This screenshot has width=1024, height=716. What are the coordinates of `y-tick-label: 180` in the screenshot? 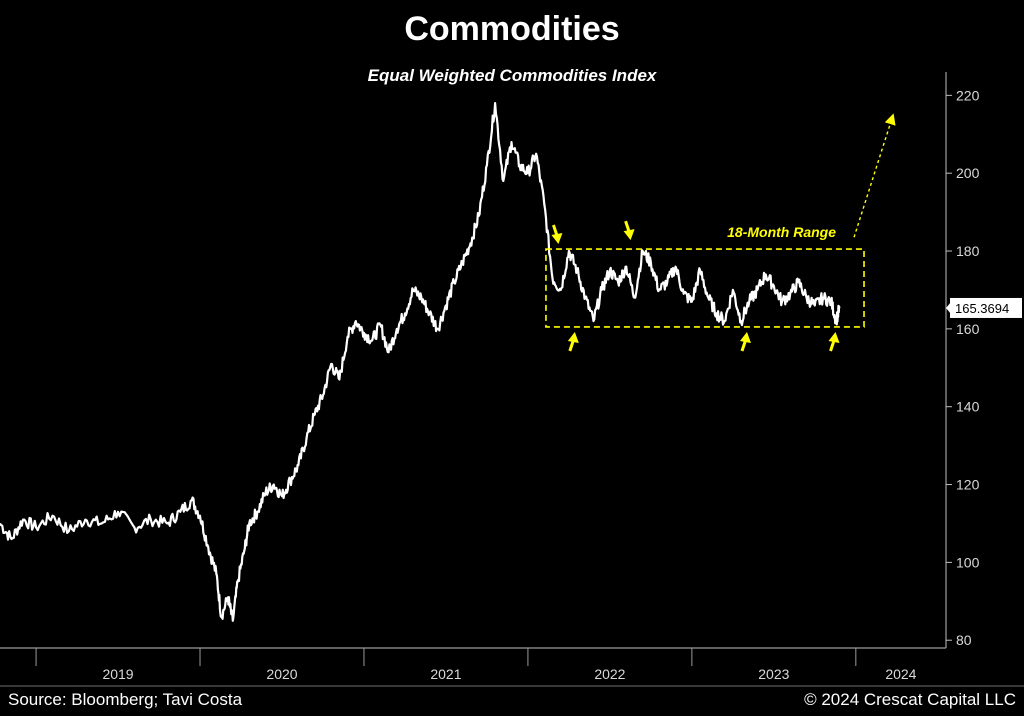 It's located at (968, 251).